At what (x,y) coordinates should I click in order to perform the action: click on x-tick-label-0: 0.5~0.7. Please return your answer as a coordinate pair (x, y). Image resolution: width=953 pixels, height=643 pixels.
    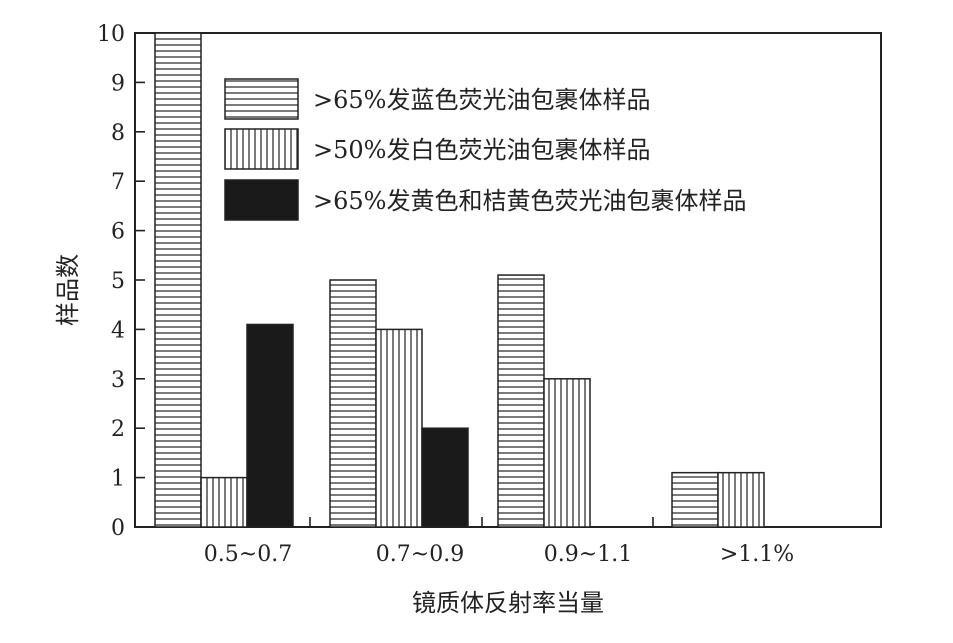
    Looking at the image, I should click on (248, 554).